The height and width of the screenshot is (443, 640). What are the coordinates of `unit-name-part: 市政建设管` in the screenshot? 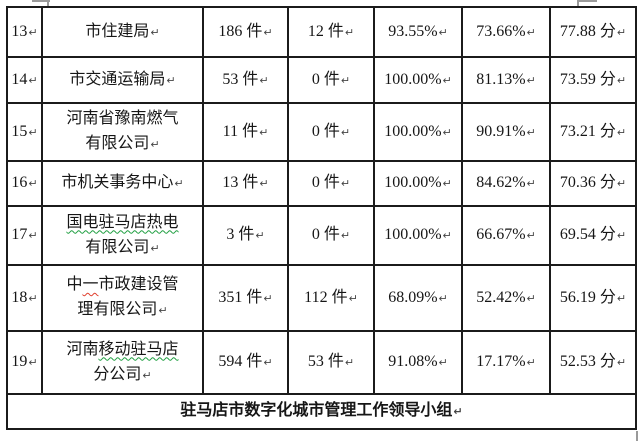 It's located at (138, 285).